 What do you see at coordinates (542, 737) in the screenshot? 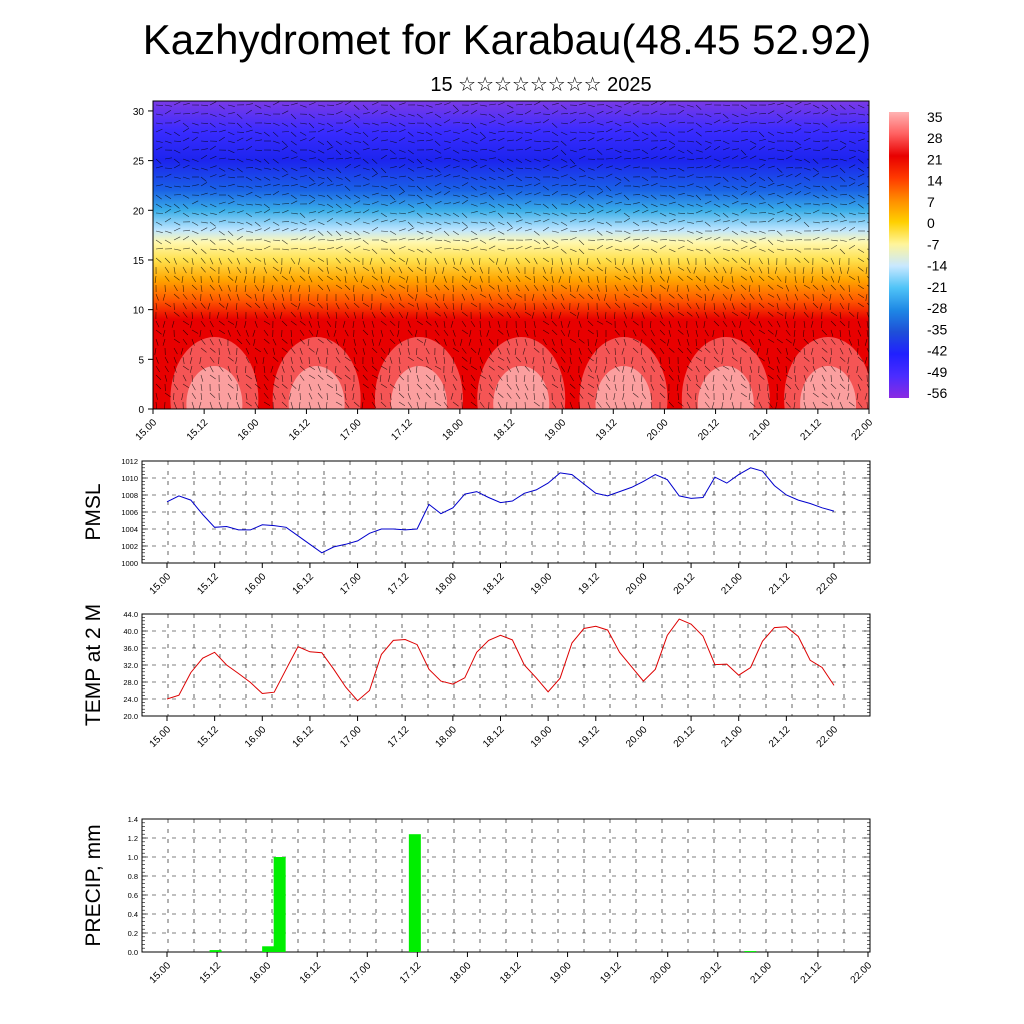
I see `x-tick-label: 19.00` at bounding box center [542, 737].